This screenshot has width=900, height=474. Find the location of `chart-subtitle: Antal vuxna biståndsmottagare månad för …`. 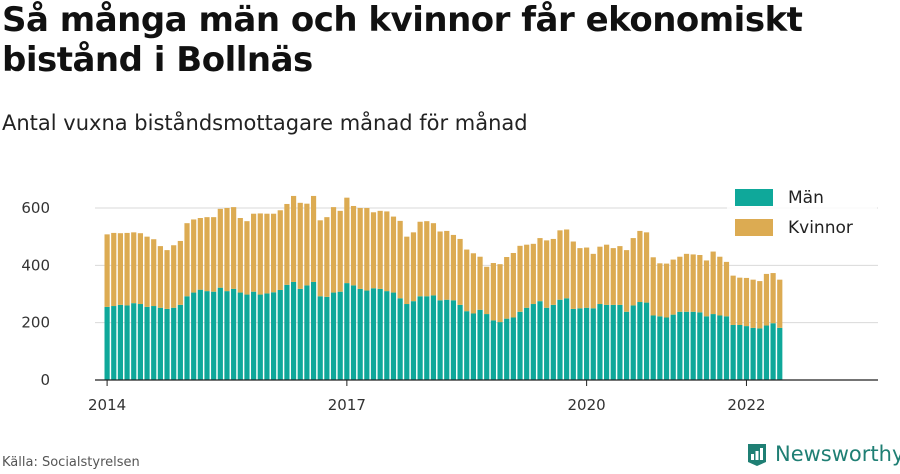

chart-subtitle: Antal vuxna biståndsmottagare månad för … is located at coordinates (265, 123).